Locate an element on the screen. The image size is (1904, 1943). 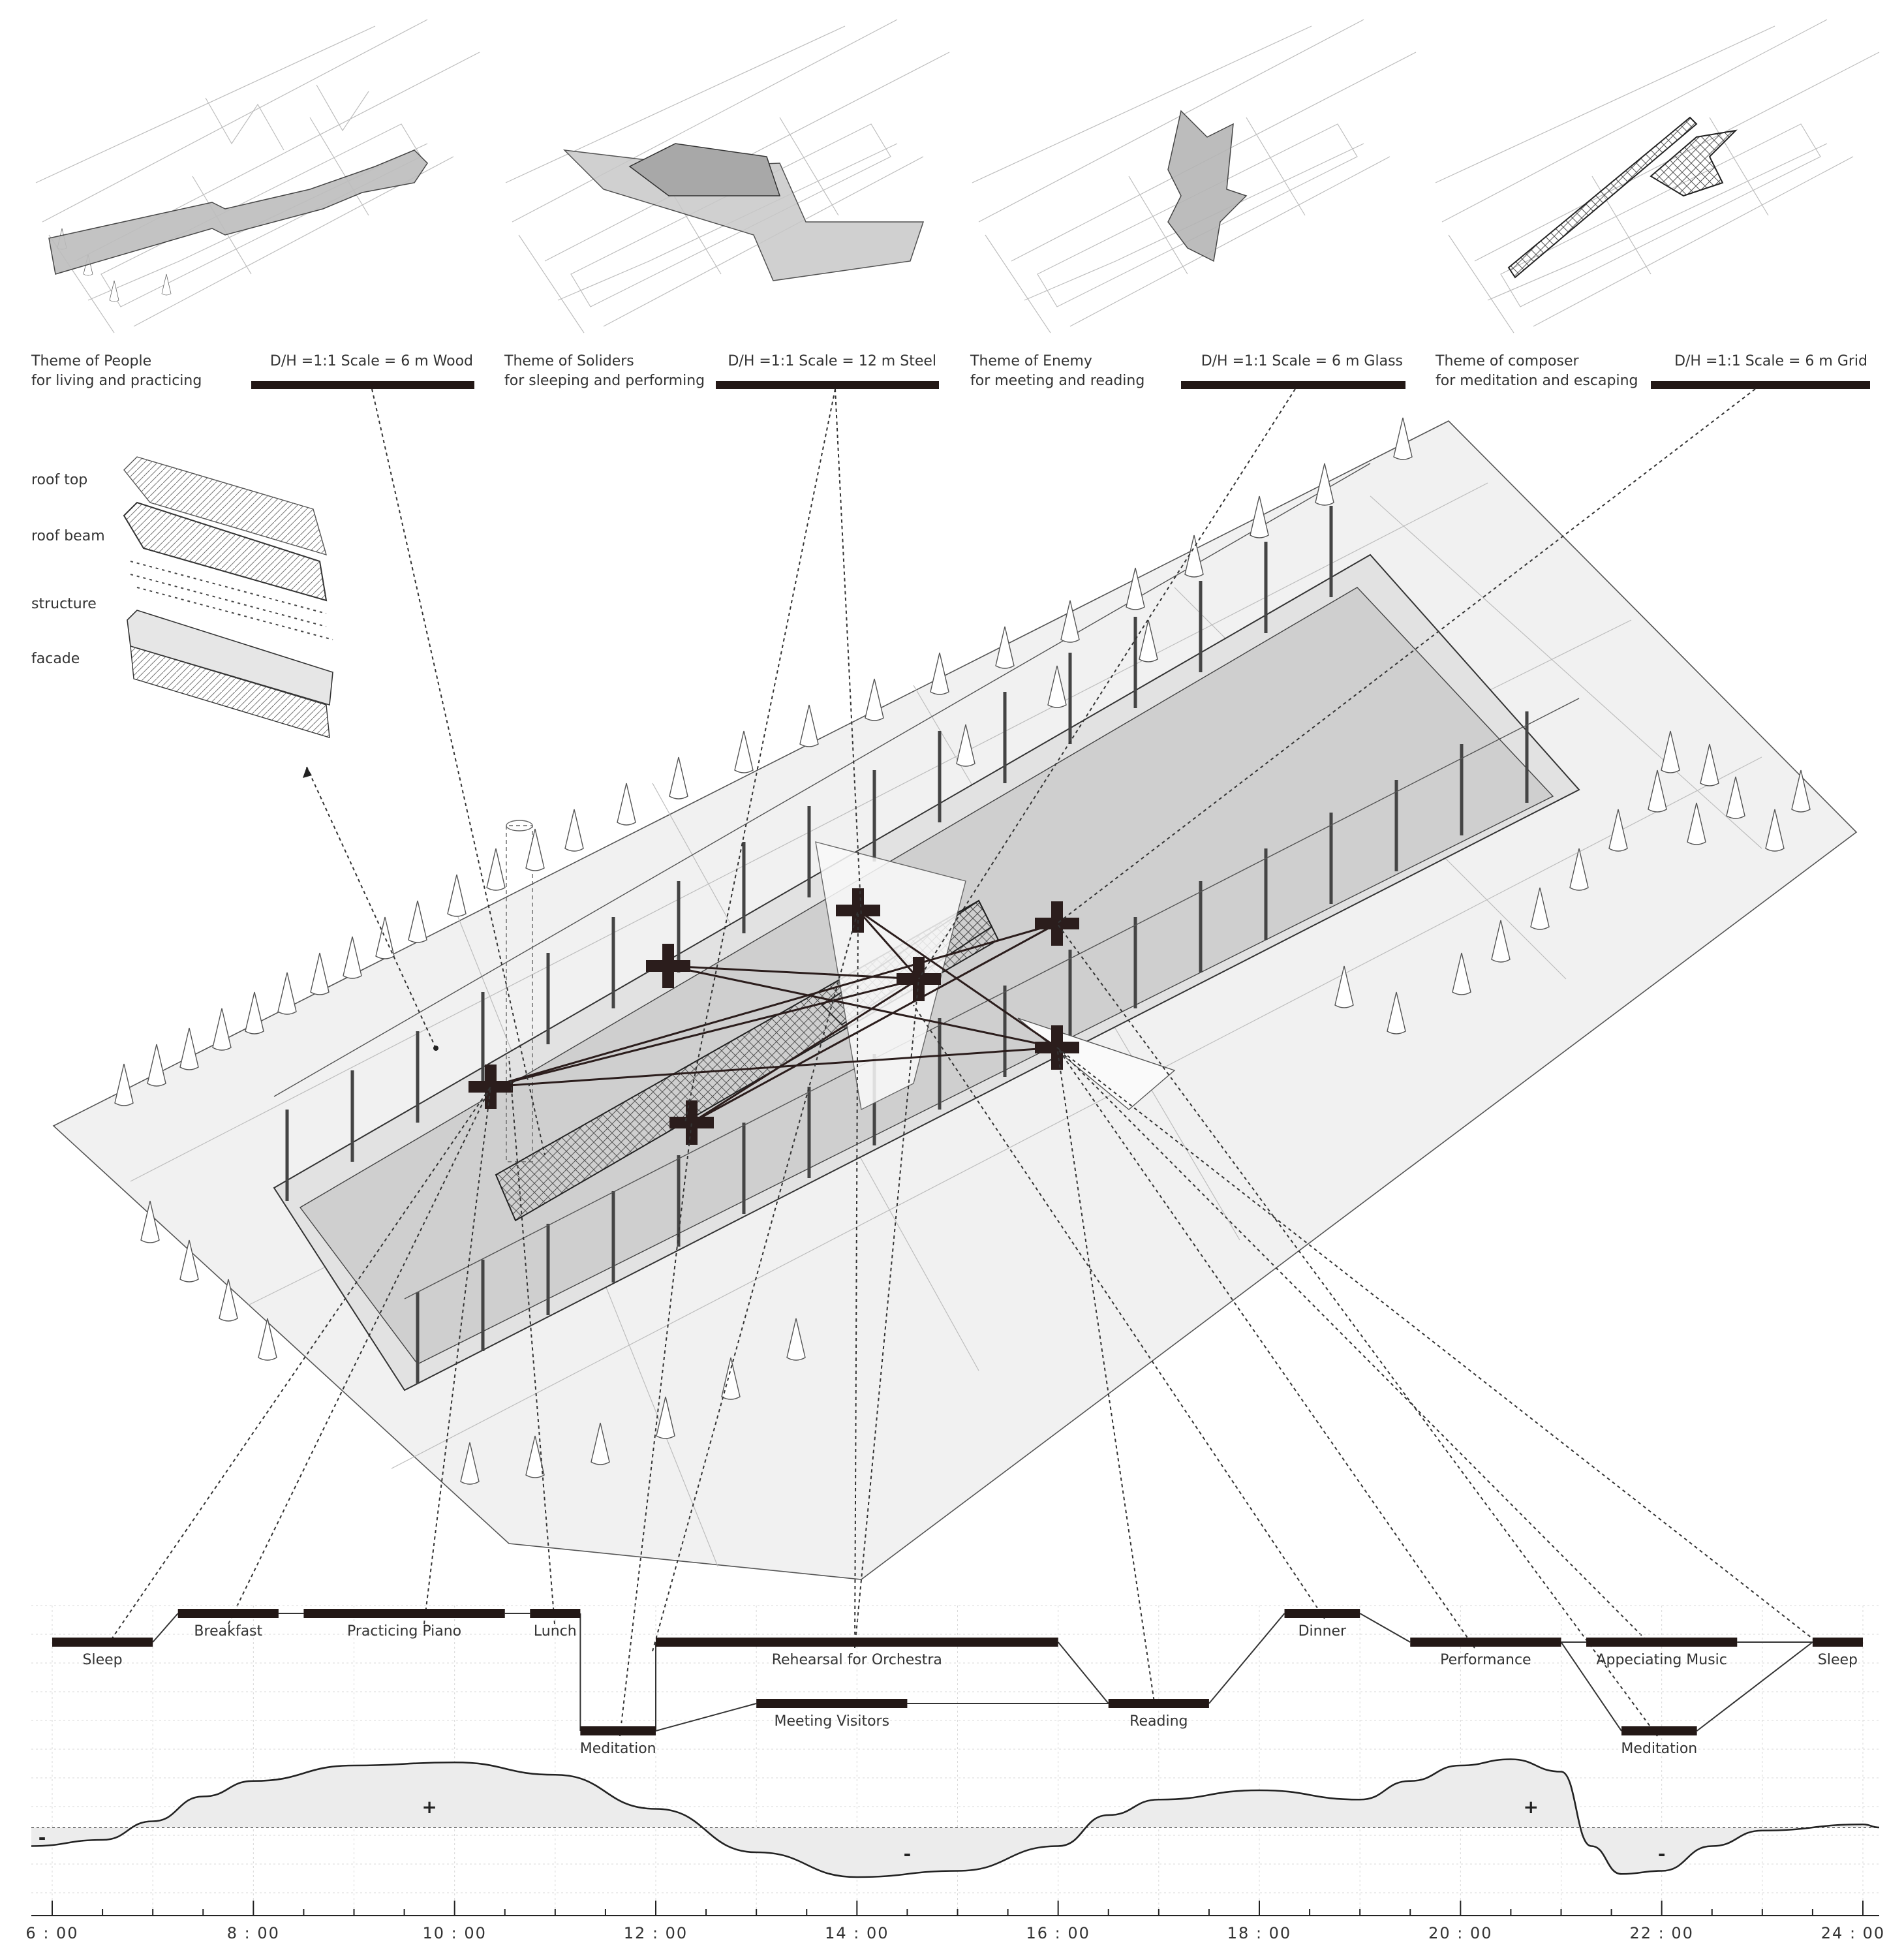
axis-tick-label: 22 : 00 is located at coordinates (1661, 1933).